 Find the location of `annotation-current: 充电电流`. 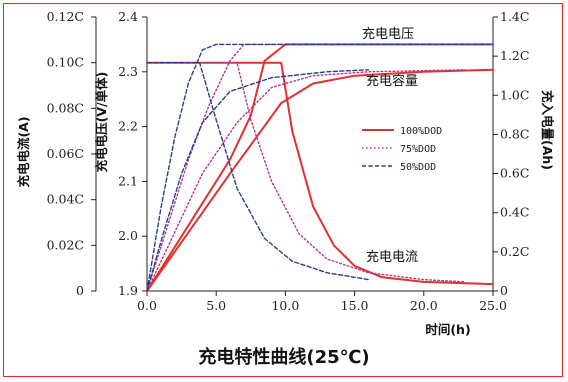

annotation-current: 充电电流 is located at coordinates (392, 257).